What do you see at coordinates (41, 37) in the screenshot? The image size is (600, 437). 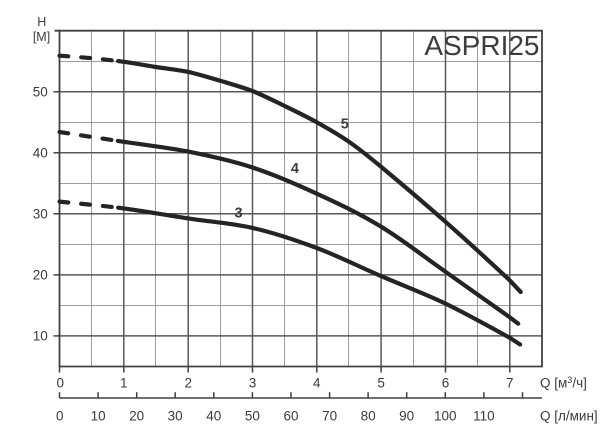 I see `svg-text: [M]` at bounding box center [41, 37].